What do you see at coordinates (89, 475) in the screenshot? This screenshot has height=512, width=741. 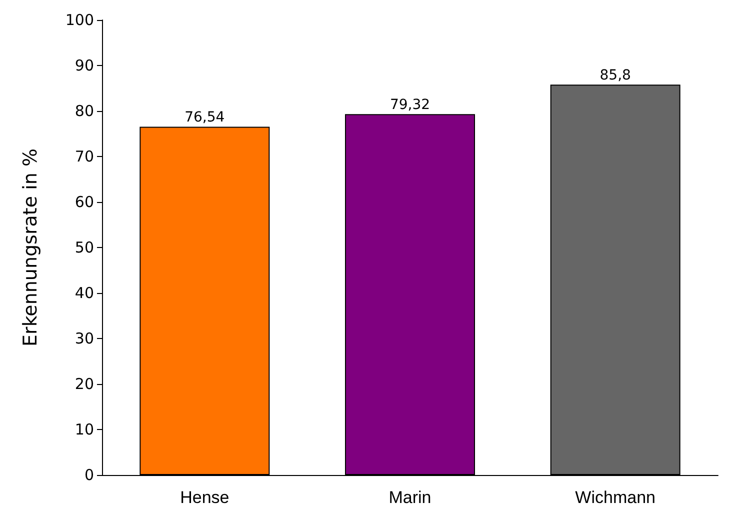 I see `y-tick-label: 0` at bounding box center [89, 475].